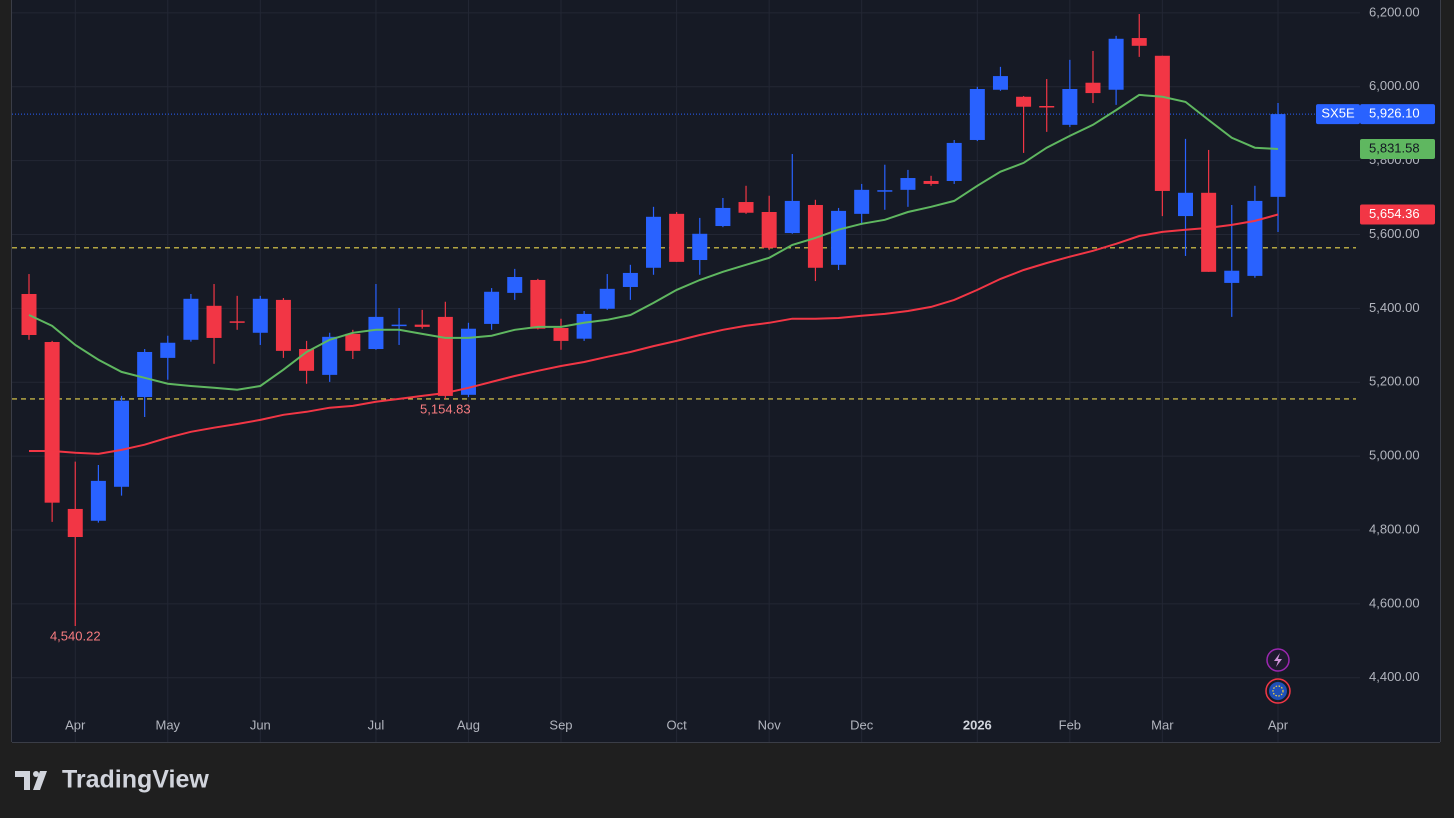 This screenshot has width=1454, height=818. I want to click on overlay-price-tag: 5,654.36, so click(1394, 213).